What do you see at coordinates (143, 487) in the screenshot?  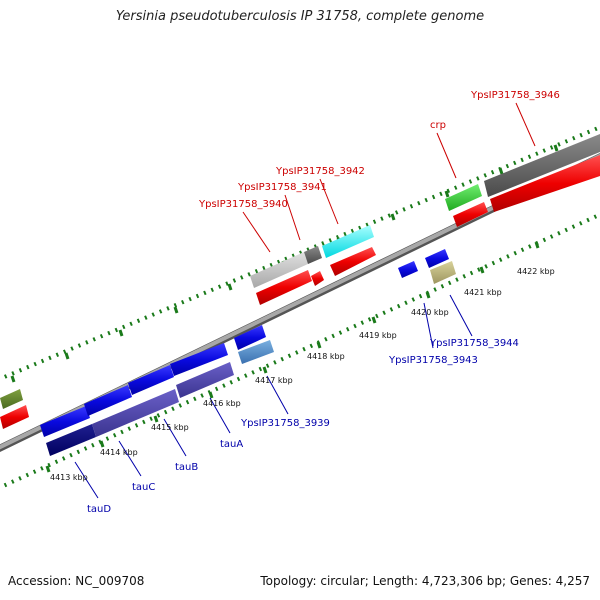 I see `gene-label-tauc: tauC` at bounding box center [143, 487].